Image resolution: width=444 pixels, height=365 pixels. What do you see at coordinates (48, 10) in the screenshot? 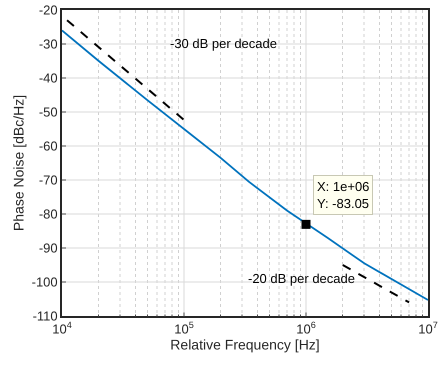
I see `y-tick-label: -20` at bounding box center [48, 10].